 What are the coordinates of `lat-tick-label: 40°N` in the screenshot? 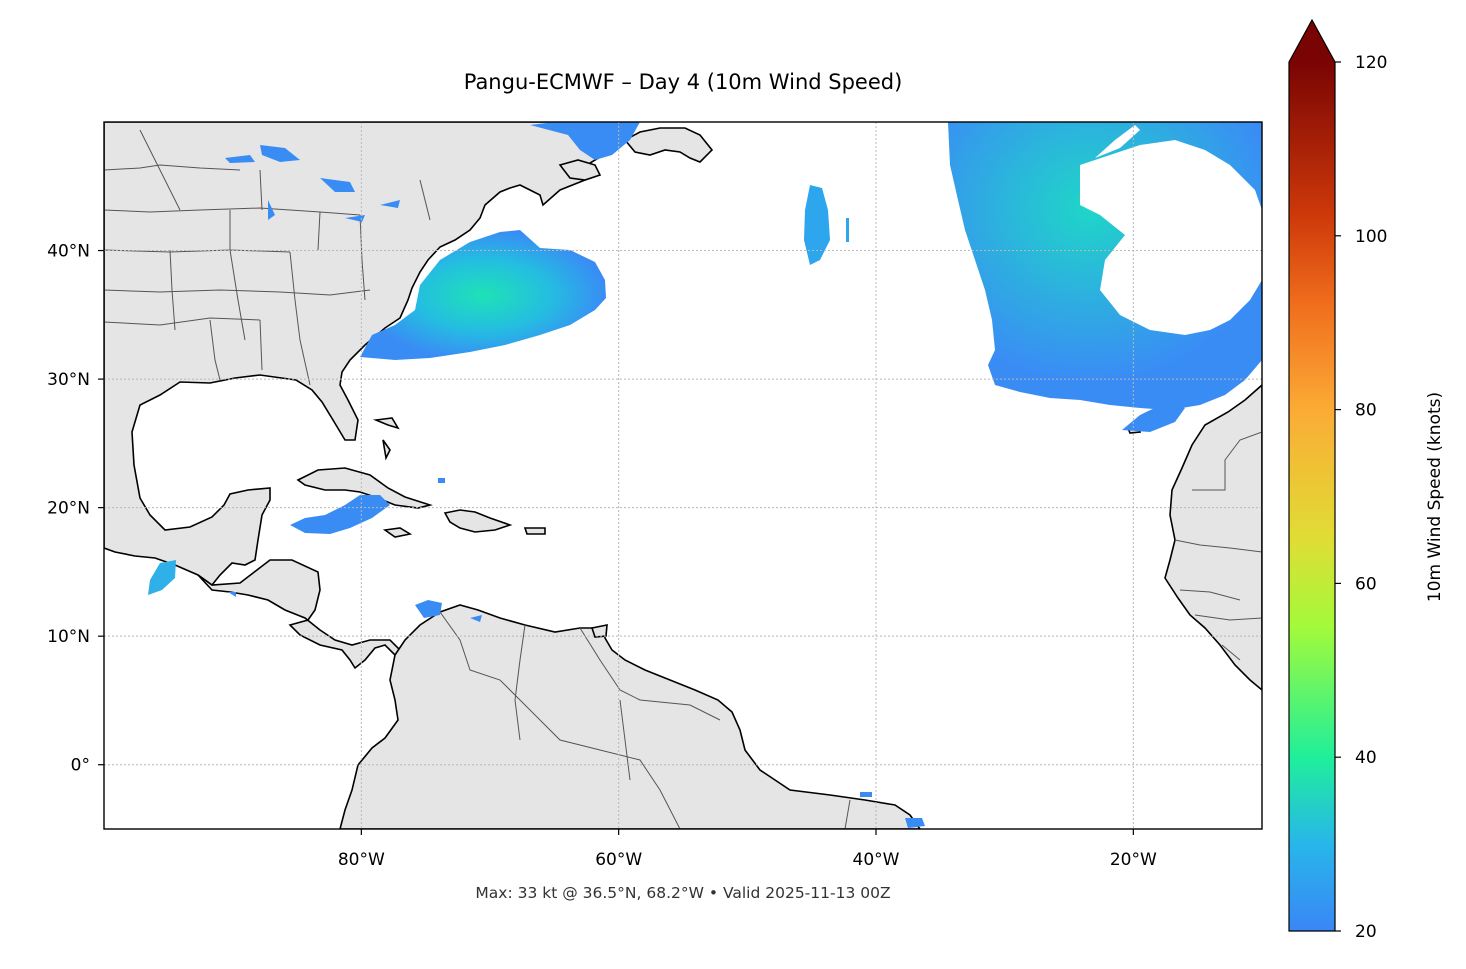 It's located at (68, 252).